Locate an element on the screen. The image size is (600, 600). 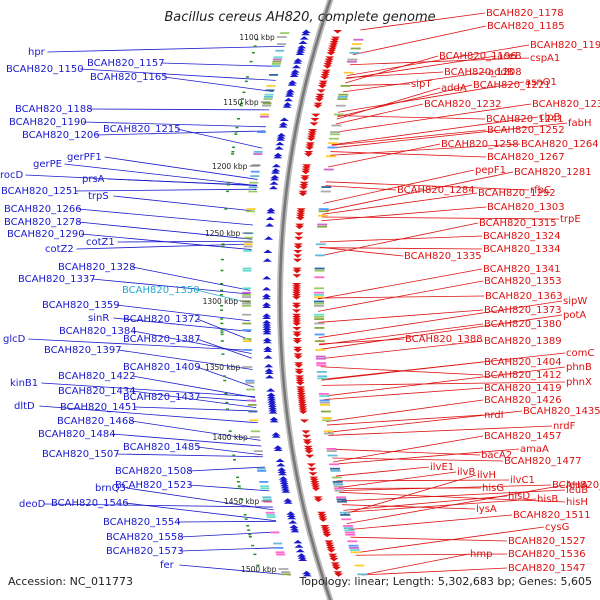
plus-gene-label: BCAH820_1341 is located at coordinates (522, 269).